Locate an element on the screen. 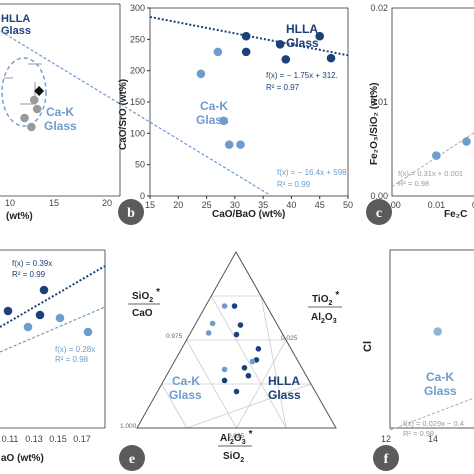  panel-c-y-tick: 0.00 is located at coordinates (379, 196).